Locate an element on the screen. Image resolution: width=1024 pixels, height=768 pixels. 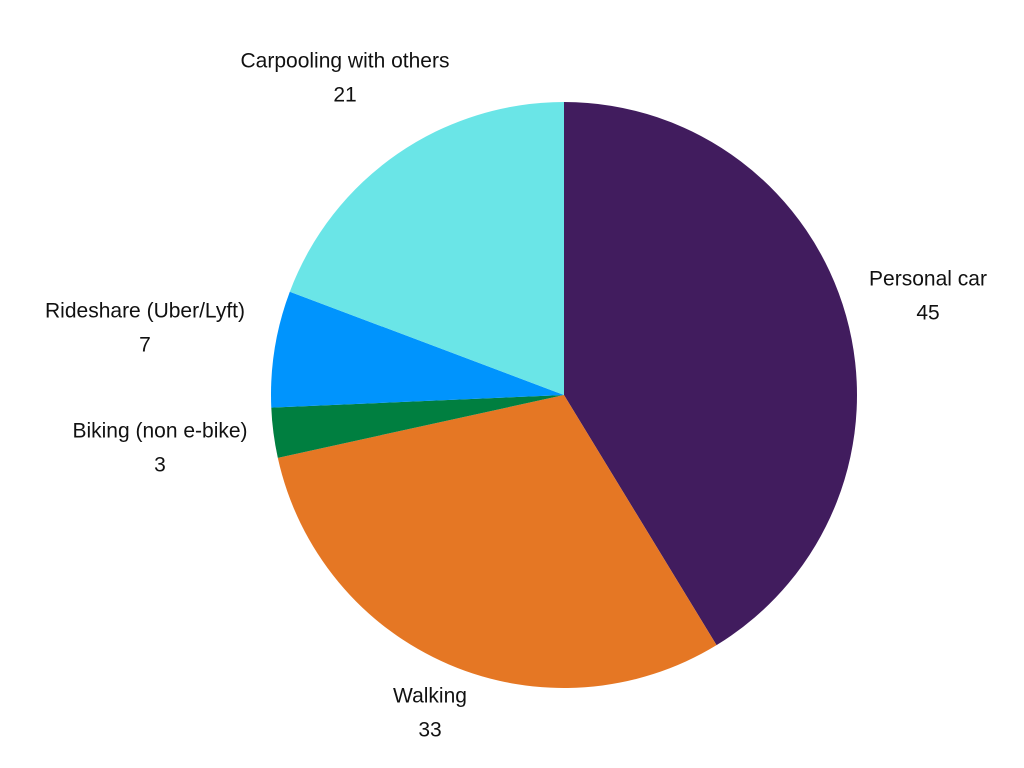
slice-label: Personal car is located at coordinates (928, 279).